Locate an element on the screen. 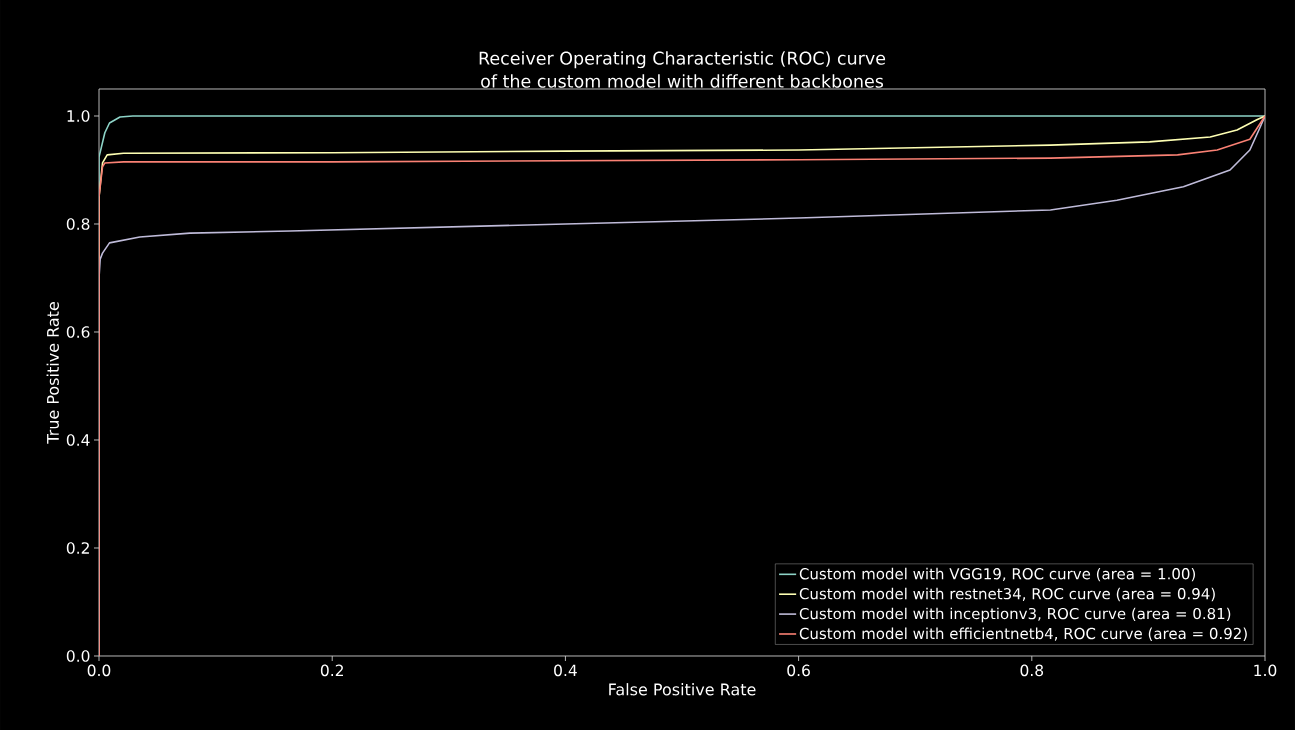  x-tick-label: 0.4 is located at coordinates (565, 670).